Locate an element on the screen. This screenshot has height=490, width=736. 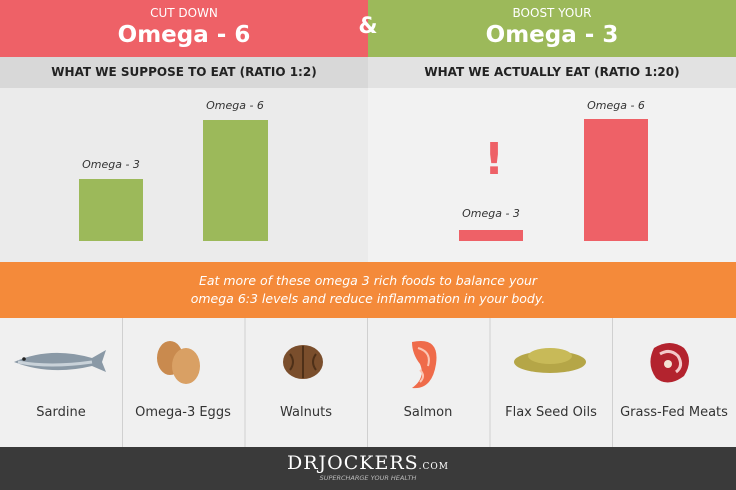
header-left is located at coordinates (184, 28).